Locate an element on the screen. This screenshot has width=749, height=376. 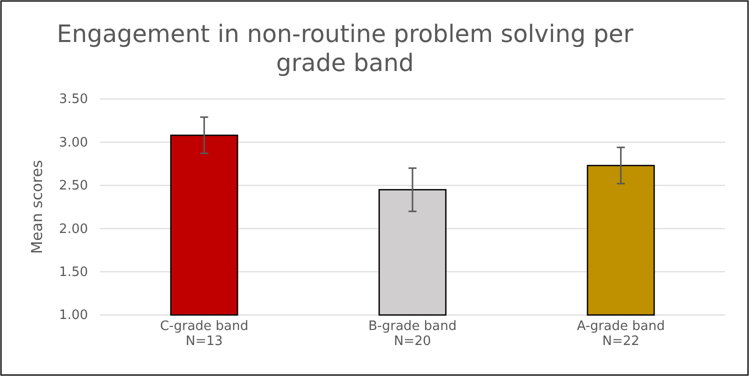
y-tick-label: 2.50 is located at coordinates (73, 186).